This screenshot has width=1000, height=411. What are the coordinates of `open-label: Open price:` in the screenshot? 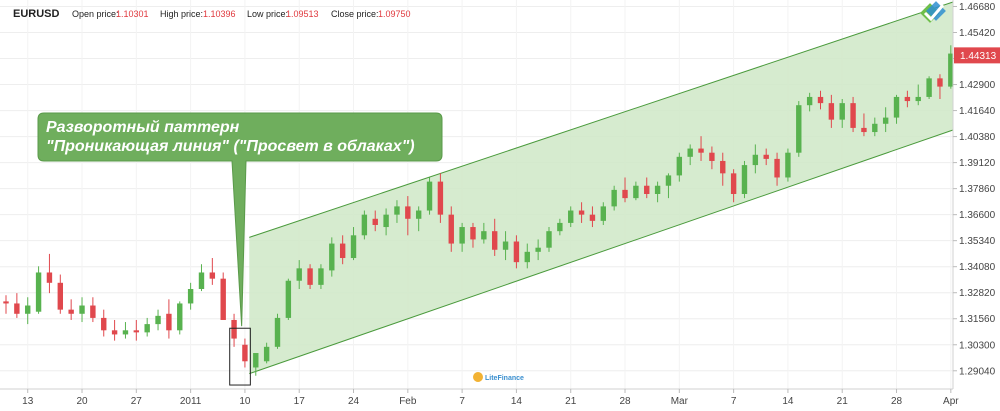 It's located at (95, 14).